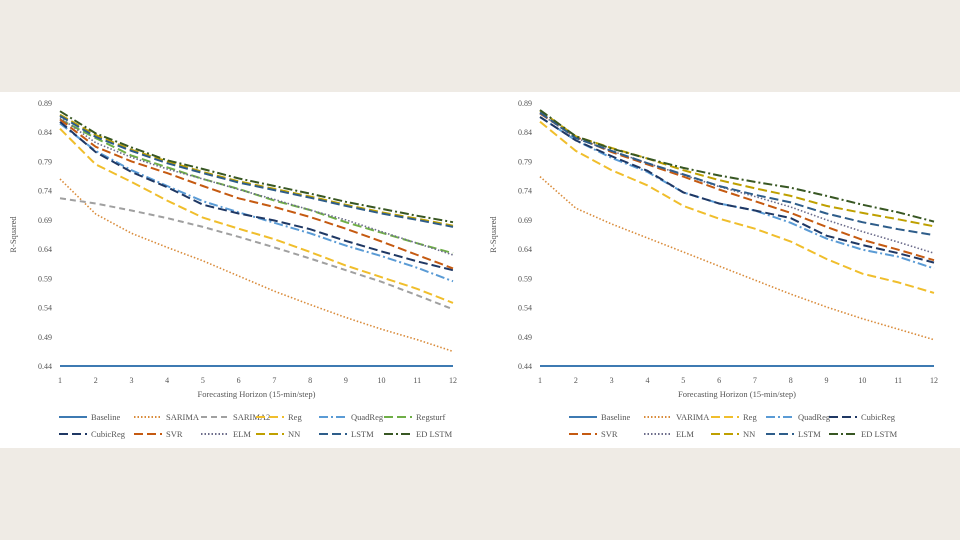 The height and width of the screenshot is (540, 960). I want to click on legend-label: SARIMA2, so click(251, 417).